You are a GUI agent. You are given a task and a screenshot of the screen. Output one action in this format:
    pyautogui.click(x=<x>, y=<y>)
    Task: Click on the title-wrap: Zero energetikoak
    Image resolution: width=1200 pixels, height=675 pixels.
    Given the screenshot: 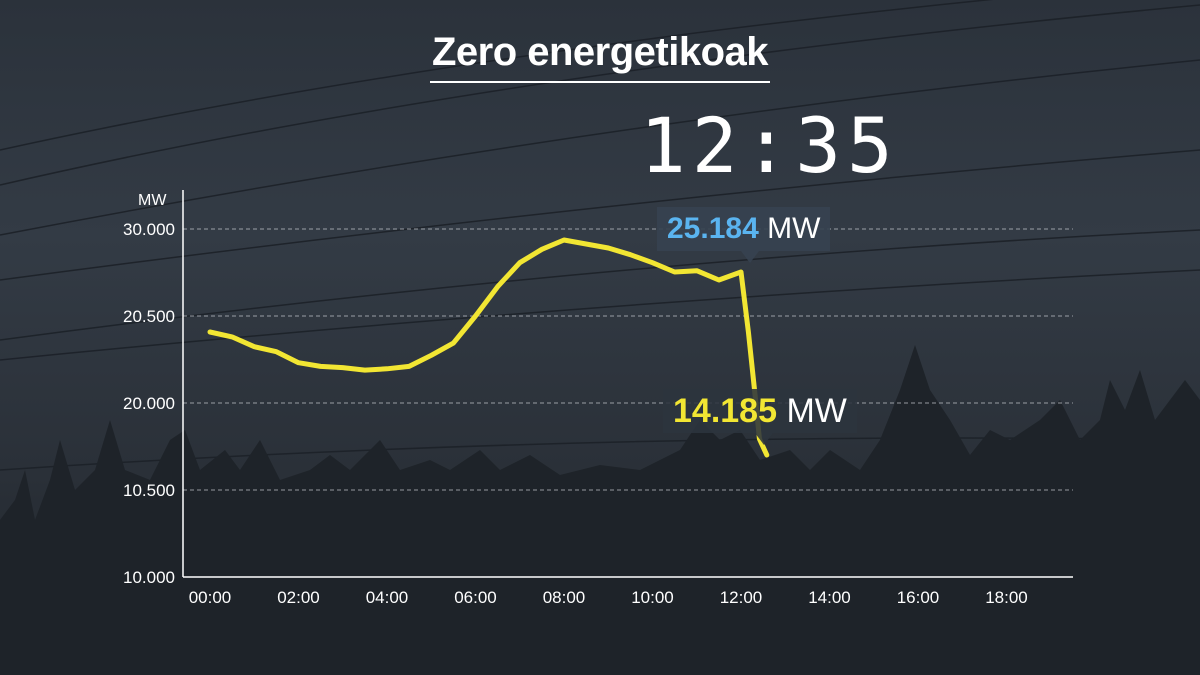 What is the action you would take?
    pyautogui.click(x=600, y=56)
    